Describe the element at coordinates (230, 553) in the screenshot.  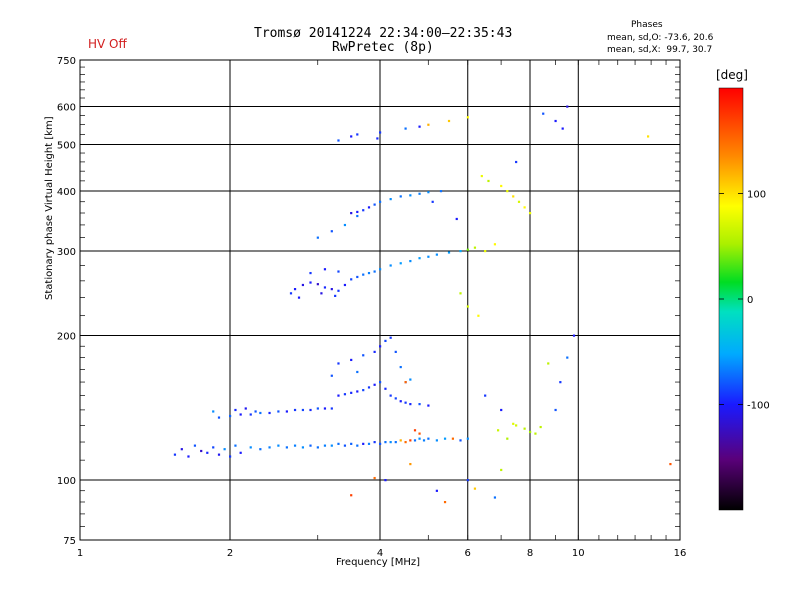
I see `x-tick-label: 2` at that location.